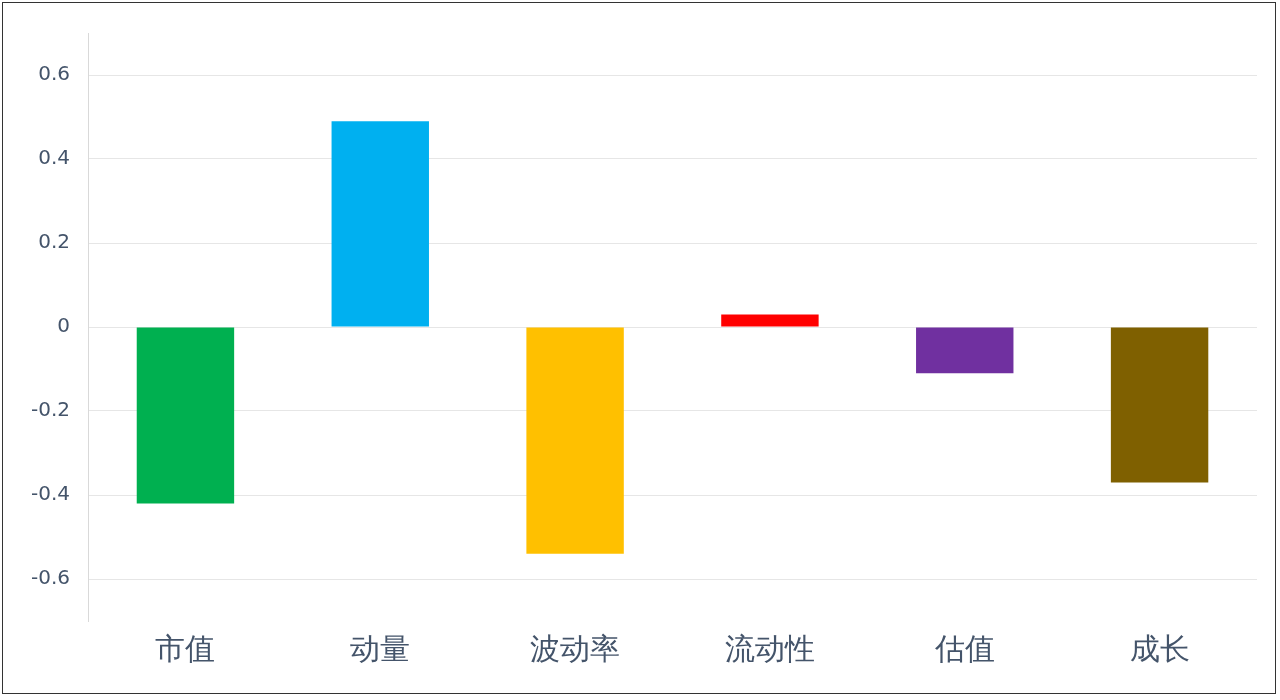 The width and height of the screenshot is (1280, 700). I want to click on y-tick-label: -0.6, so click(50, 577).